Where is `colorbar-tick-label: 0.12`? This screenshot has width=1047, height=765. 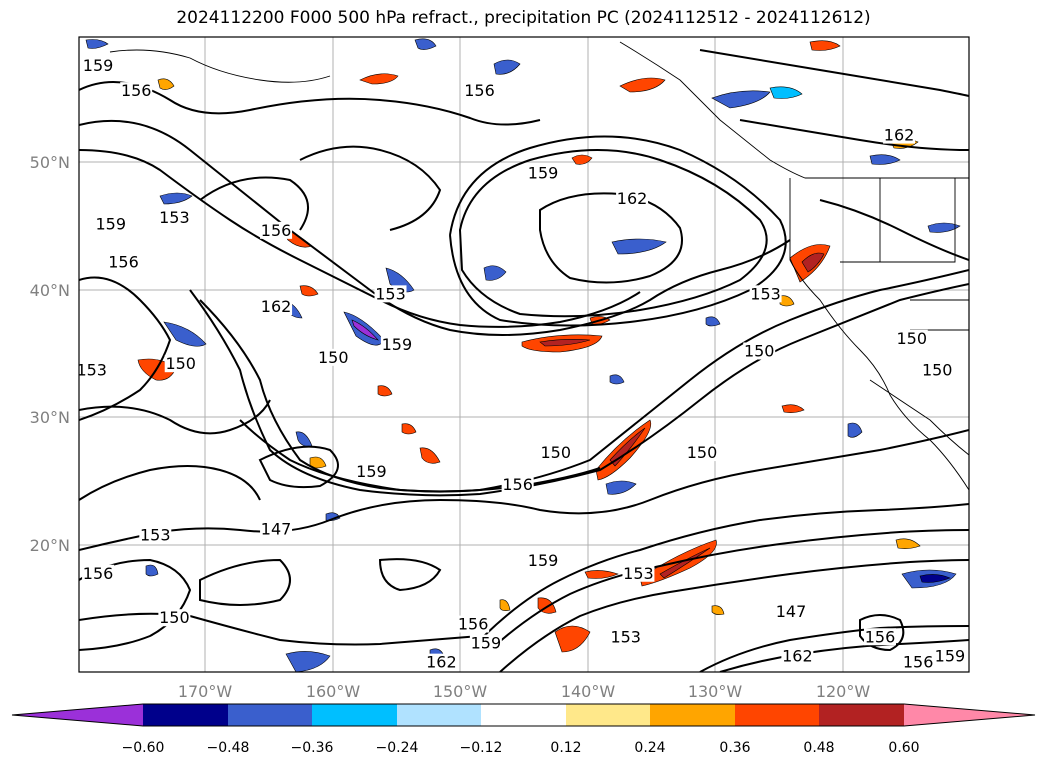
colorbar-tick-label: 0.12 is located at coordinates (565, 748).